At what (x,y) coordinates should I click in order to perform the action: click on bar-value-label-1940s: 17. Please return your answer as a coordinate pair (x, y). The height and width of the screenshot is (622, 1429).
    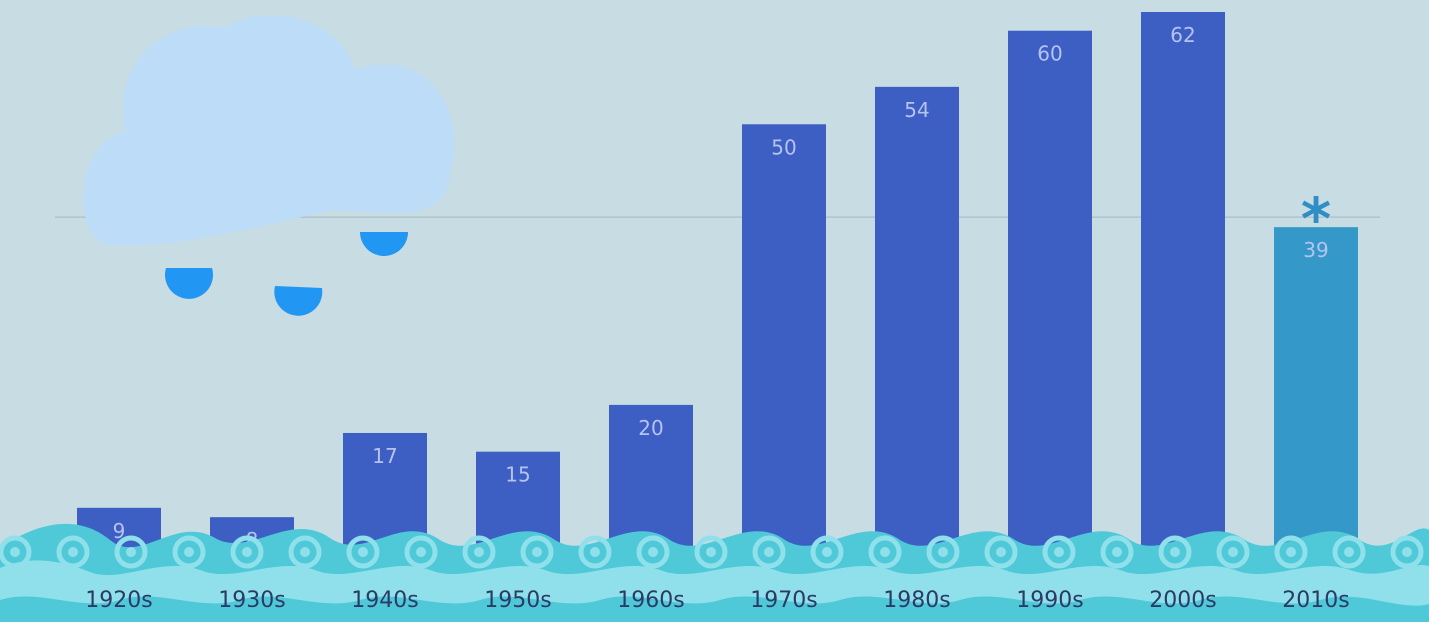
    Looking at the image, I should click on (384, 456).